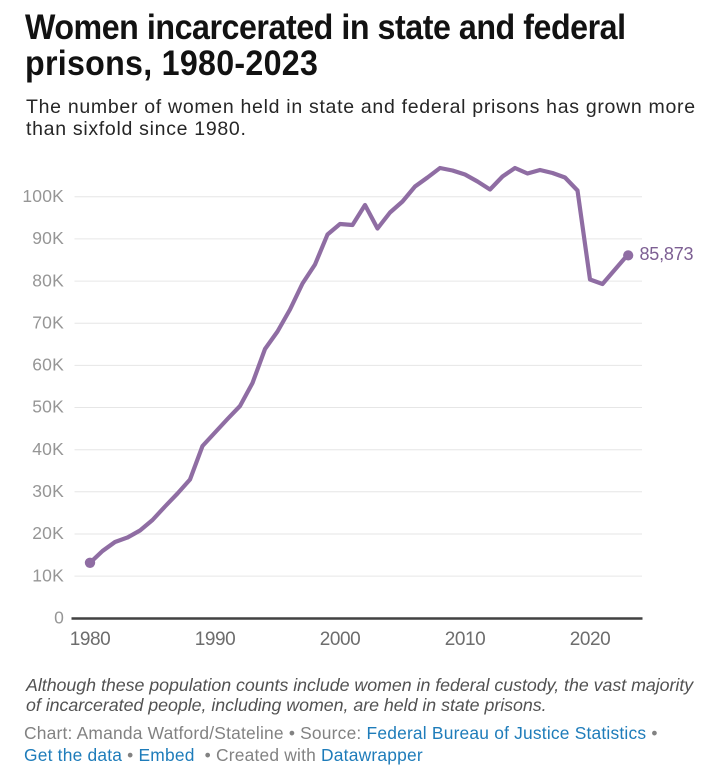 This screenshot has width=712, height=772. What do you see at coordinates (215, 639) in the screenshot?
I see `svg-text: 1990` at bounding box center [215, 639].